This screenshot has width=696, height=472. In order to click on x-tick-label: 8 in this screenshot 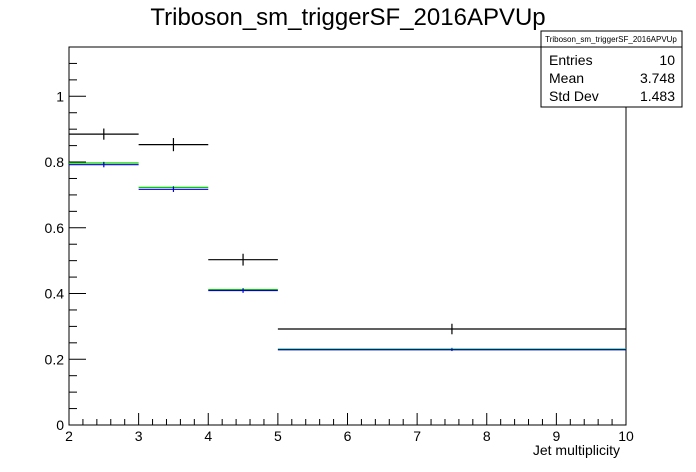, I will do `click(487, 436)`.